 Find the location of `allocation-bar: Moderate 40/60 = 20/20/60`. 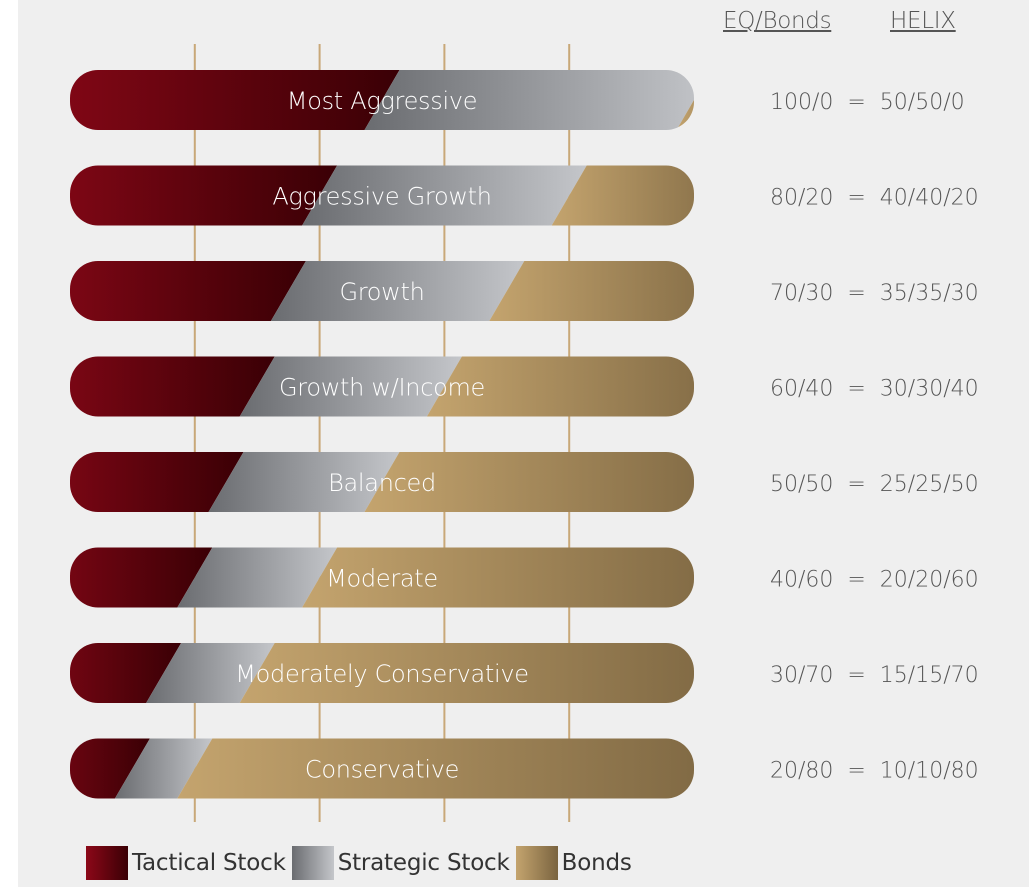

allocation-bar: Moderate 40/60 = 20/20/60 is located at coordinates (524, 577).